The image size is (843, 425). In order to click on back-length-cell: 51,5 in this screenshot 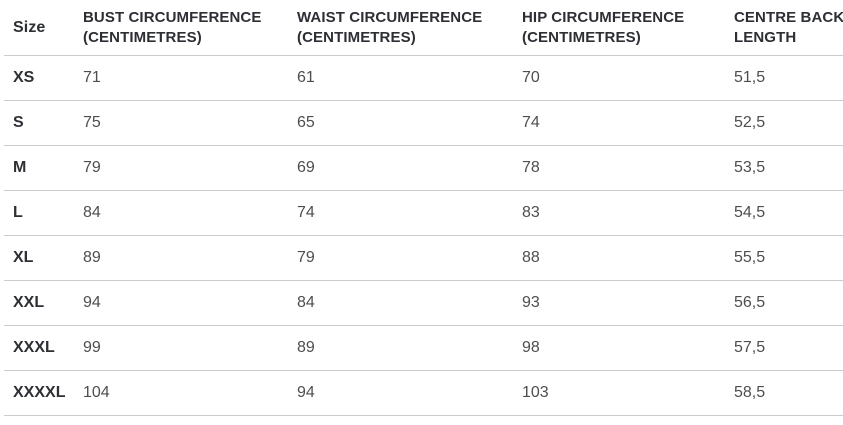, I will do `click(788, 78)`.